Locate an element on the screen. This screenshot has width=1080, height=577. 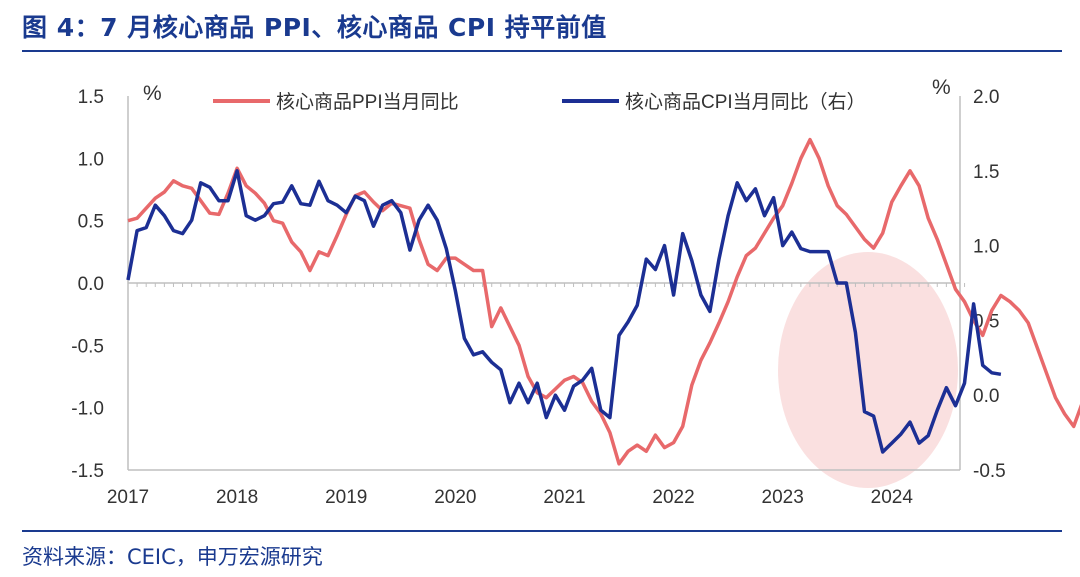
left-tick-label: 0.0 is located at coordinates (91, 284).